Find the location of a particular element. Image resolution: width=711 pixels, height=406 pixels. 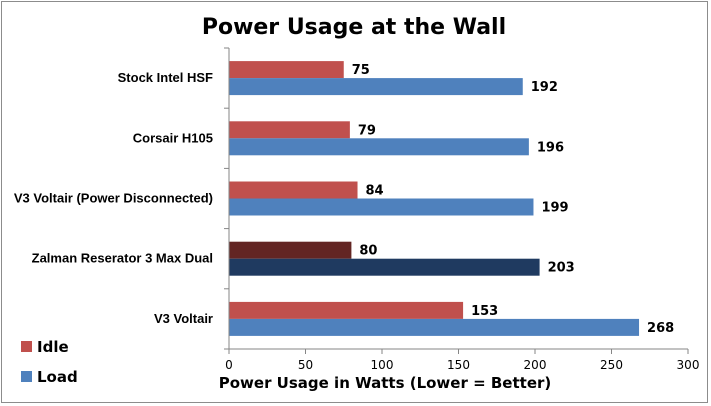

category-label-0: Stock Intel HSF is located at coordinates (165, 77).